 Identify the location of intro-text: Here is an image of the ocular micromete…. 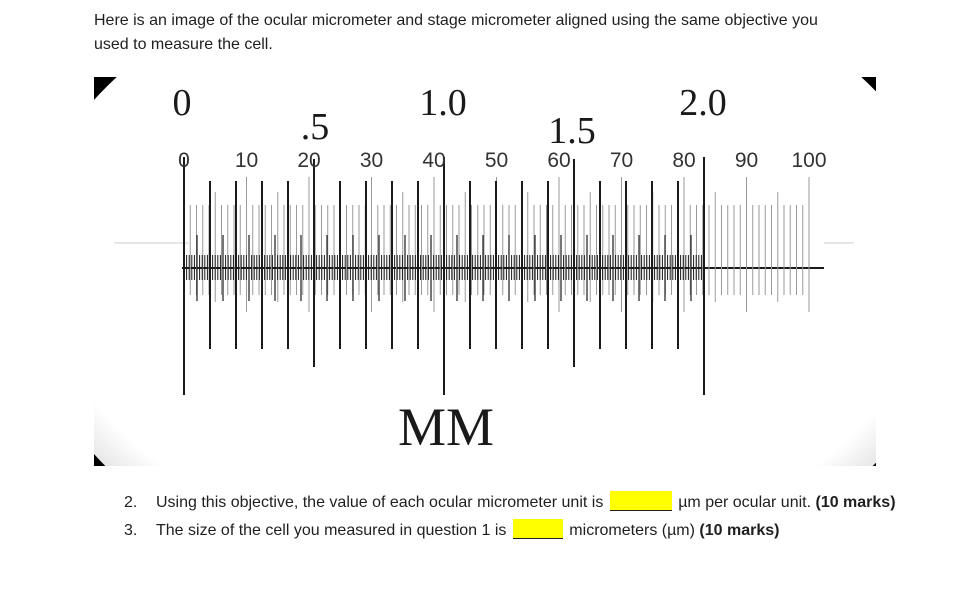
(456, 32).